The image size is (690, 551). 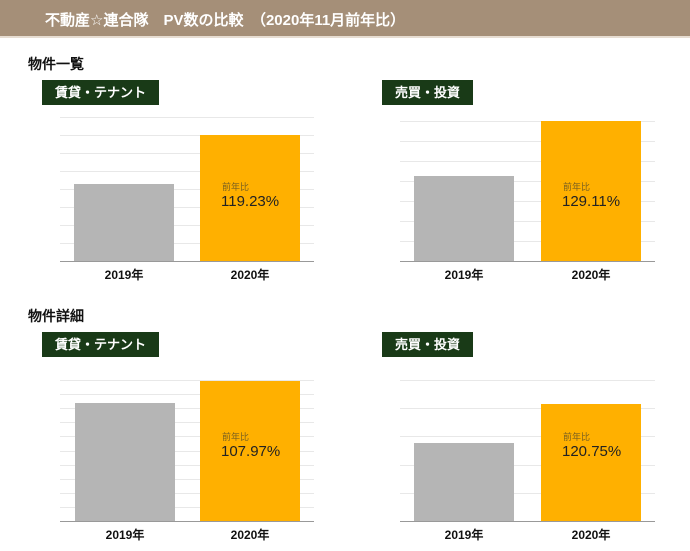 I want to click on ratio-value: 107.97%, so click(x=251, y=451).